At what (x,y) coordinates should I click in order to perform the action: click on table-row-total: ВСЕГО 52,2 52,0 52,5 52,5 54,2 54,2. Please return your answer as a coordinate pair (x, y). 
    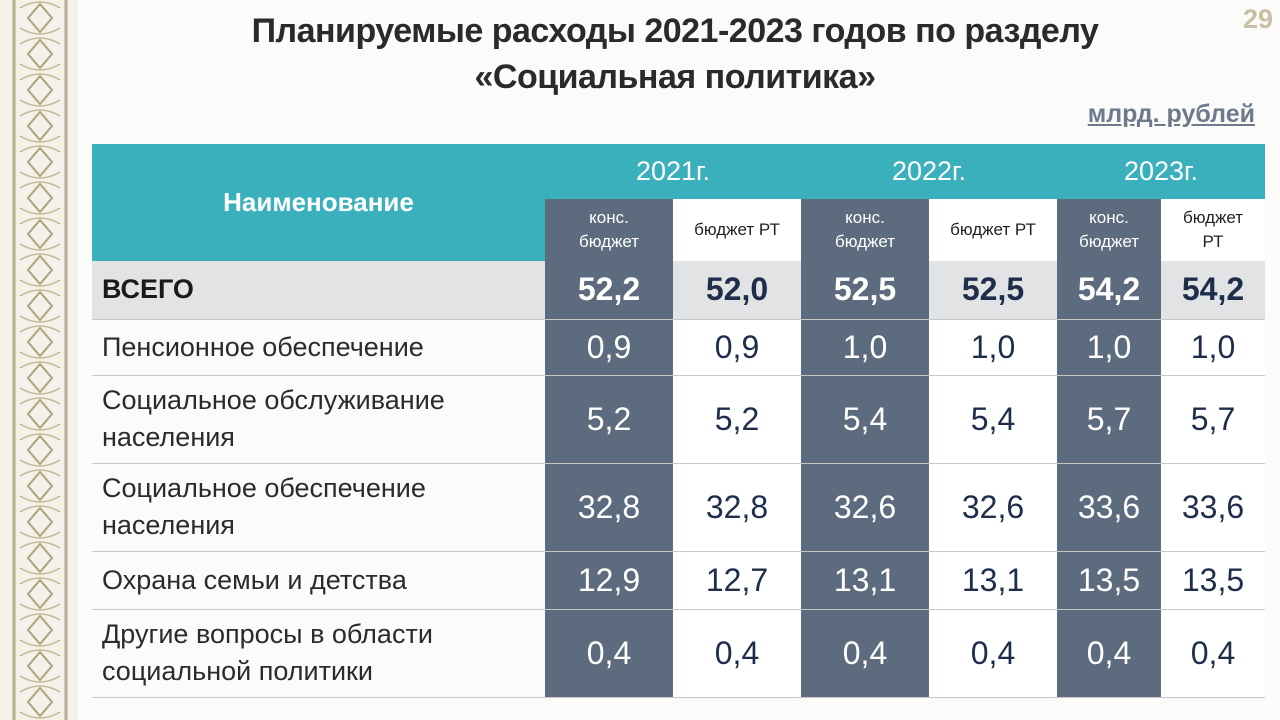
    Looking at the image, I should click on (678, 290).